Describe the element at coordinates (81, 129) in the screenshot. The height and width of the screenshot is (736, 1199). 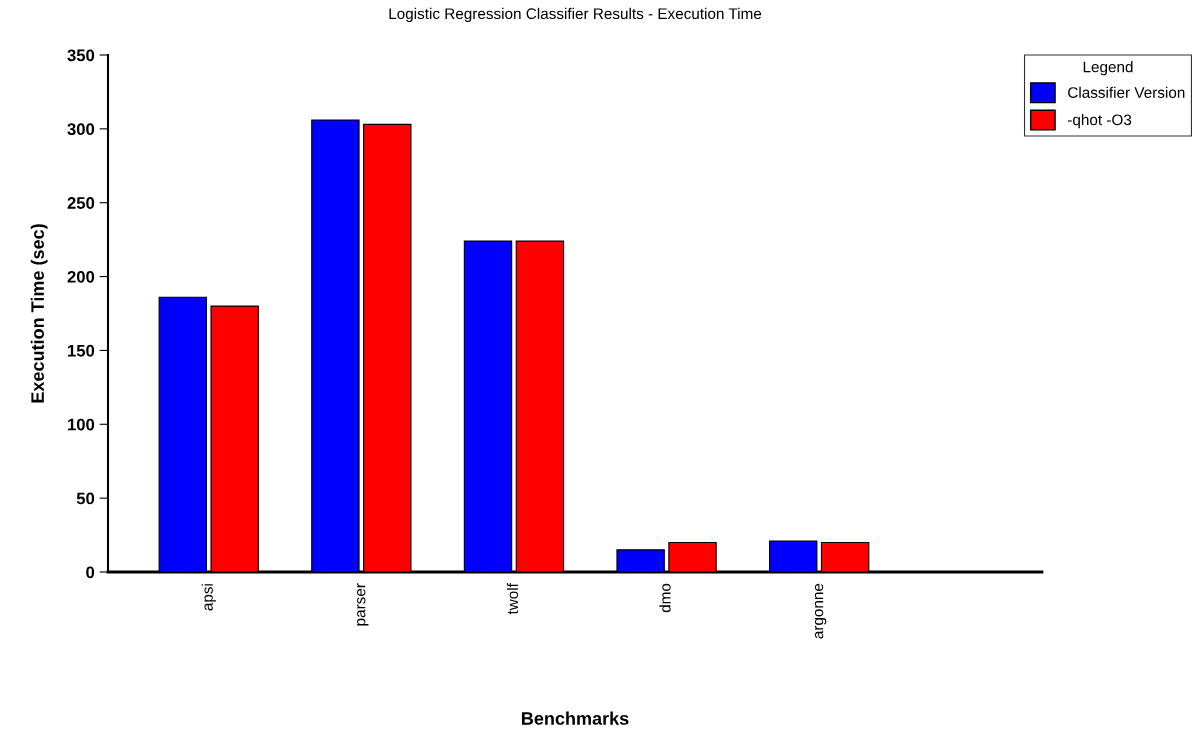
I see `y-tick-label: 300` at that location.